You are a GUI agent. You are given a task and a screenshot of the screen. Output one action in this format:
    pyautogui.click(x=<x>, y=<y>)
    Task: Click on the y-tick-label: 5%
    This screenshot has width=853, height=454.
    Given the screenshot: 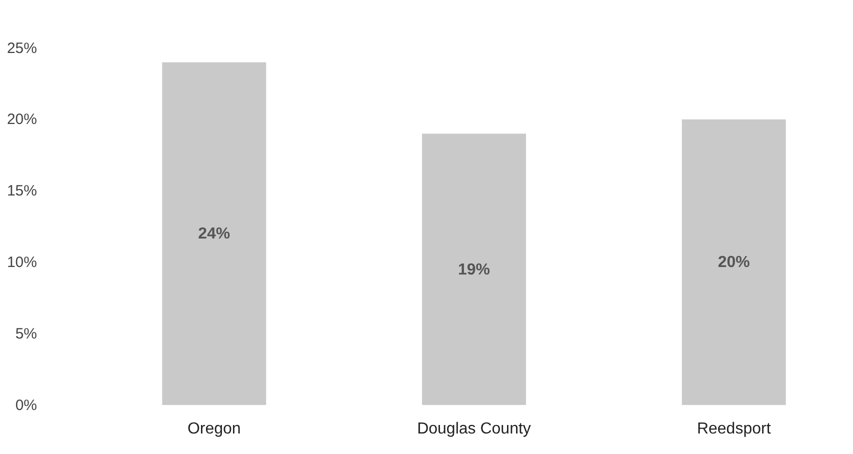 What is the action you would take?
    pyautogui.click(x=26, y=333)
    